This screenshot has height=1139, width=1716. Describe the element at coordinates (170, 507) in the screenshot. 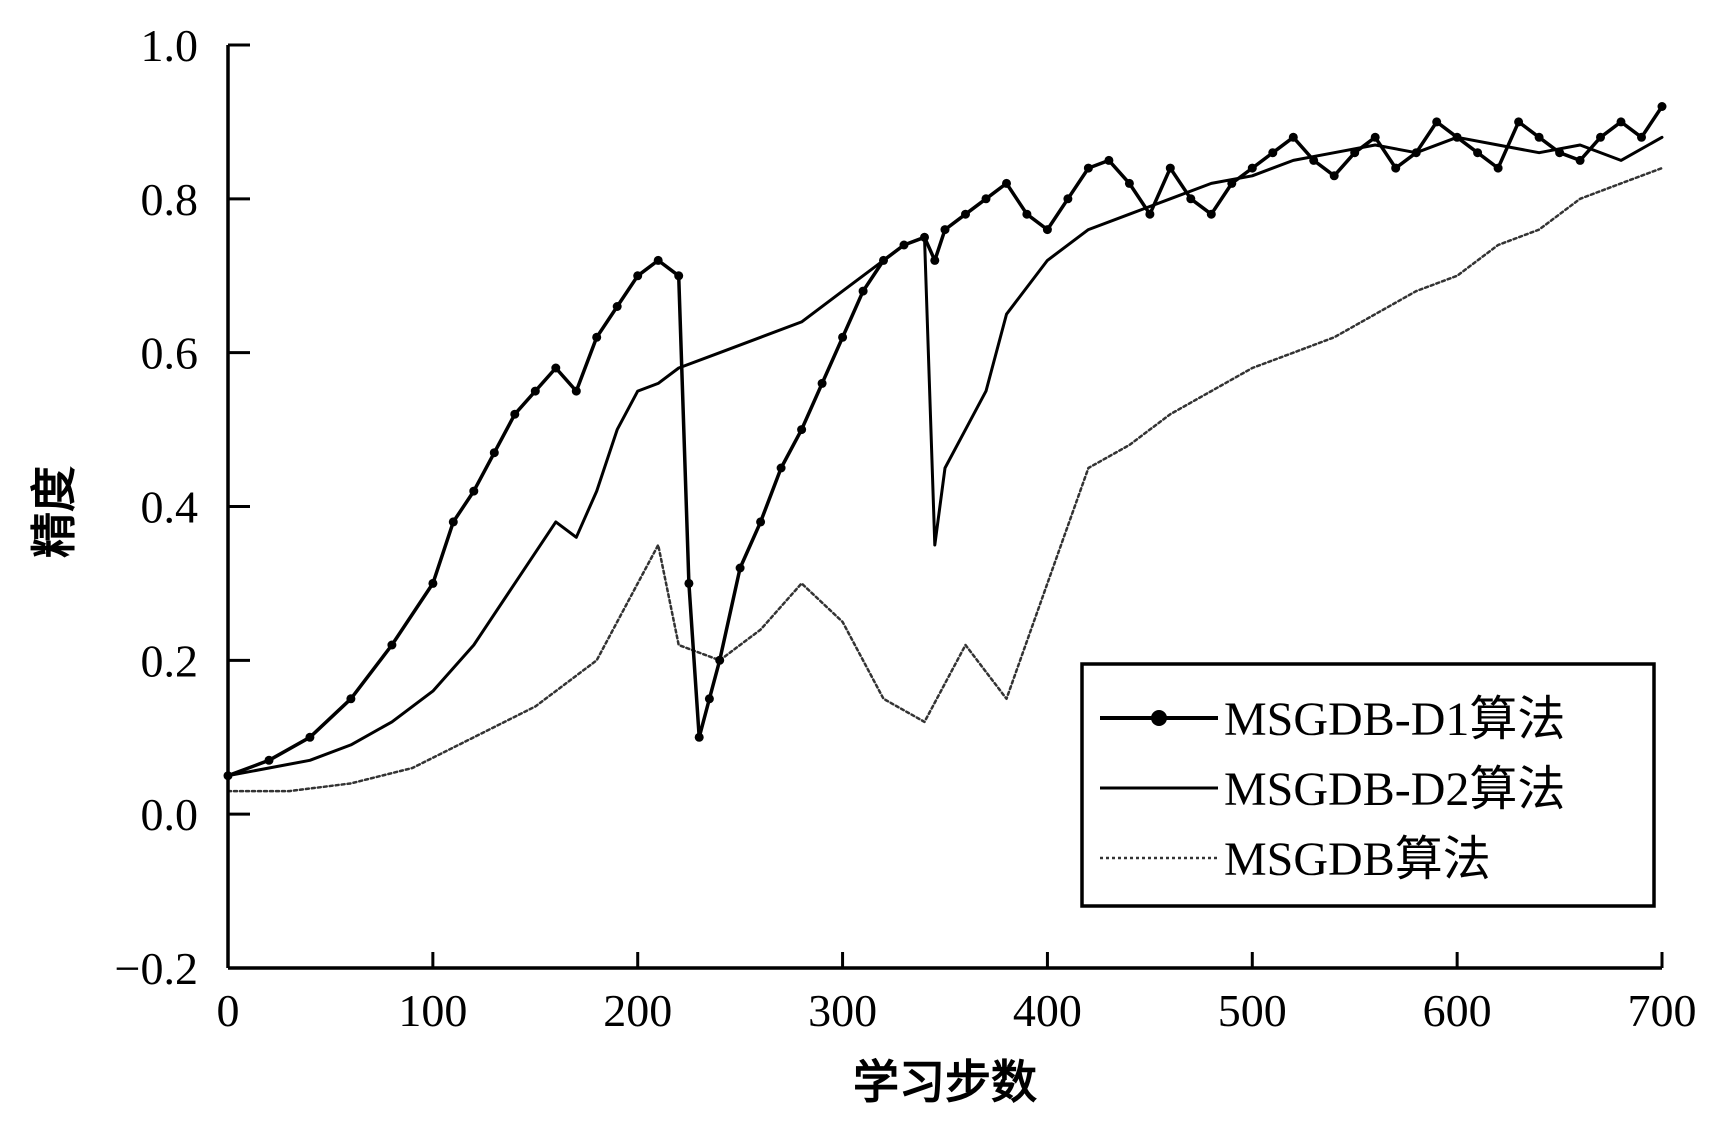

I see `y-tick-label: 0.4` at that location.